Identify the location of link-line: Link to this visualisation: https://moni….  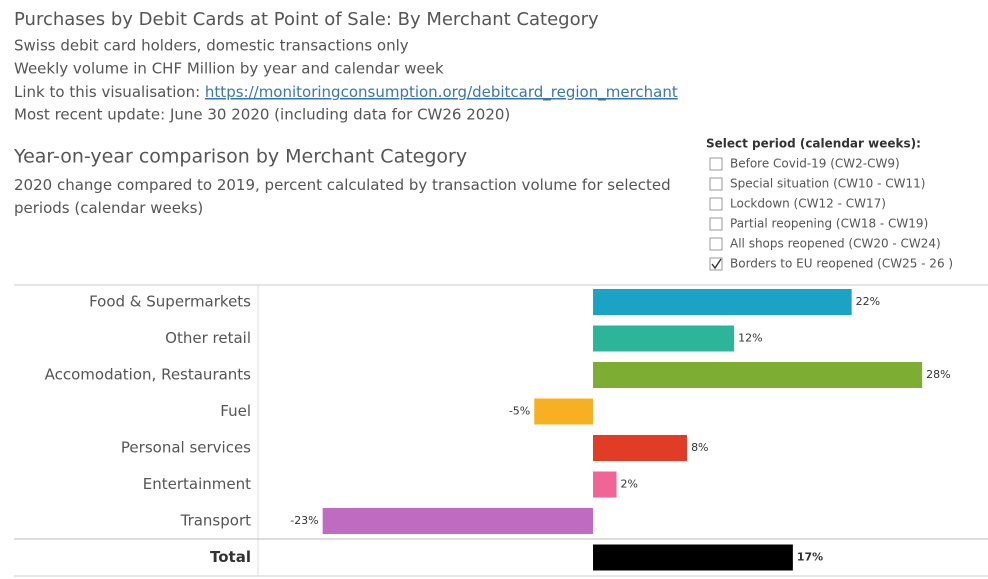
(346, 92).